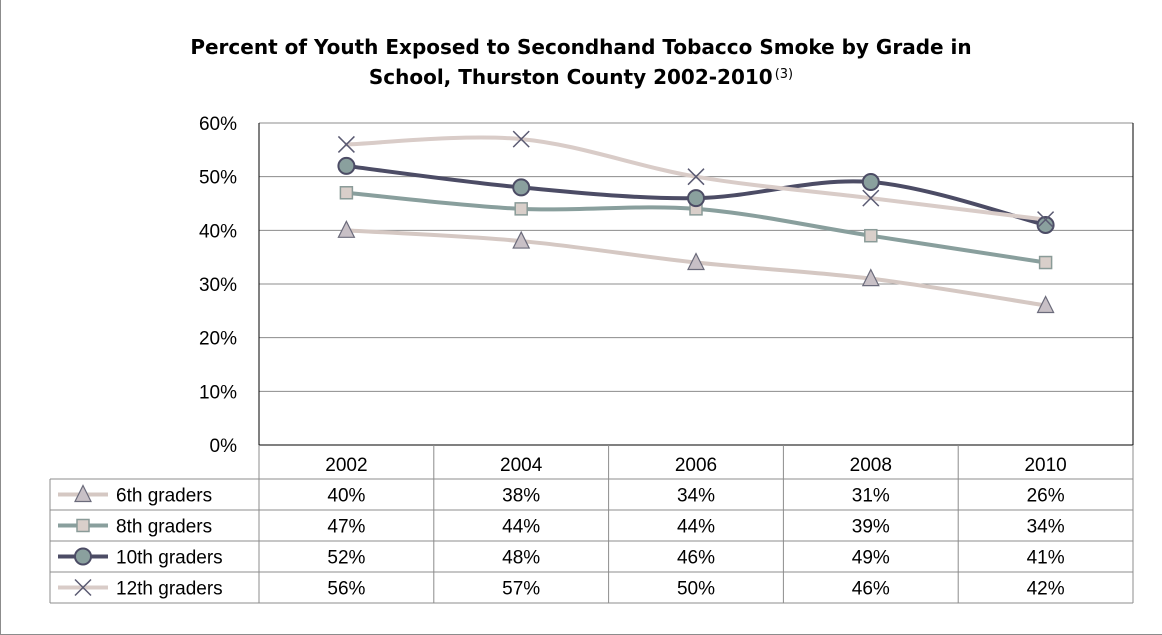  What do you see at coordinates (1046, 496) in the screenshot?
I see `table-value-6th-graders: 26%` at bounding box center [1046, 496].